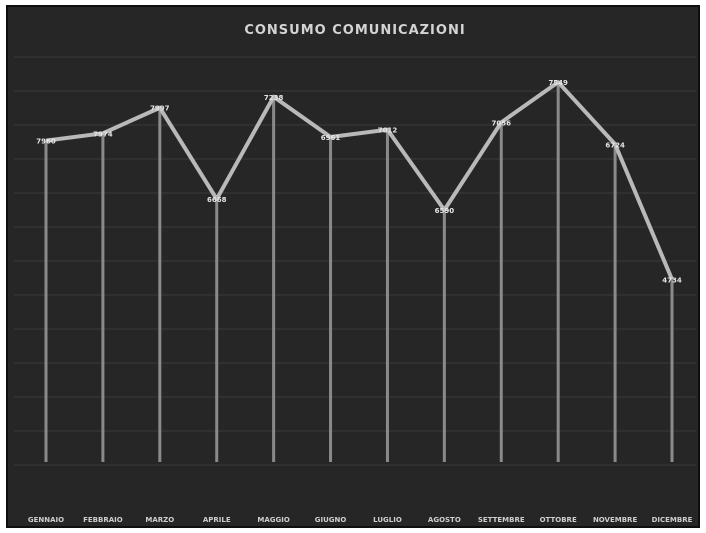 The width and height of the screenshot is (706, 533). What do you see at coordinates (615, 145) in the screenshot?
I see `value-label-novembre: 6724` at bounding box center [615, 145].